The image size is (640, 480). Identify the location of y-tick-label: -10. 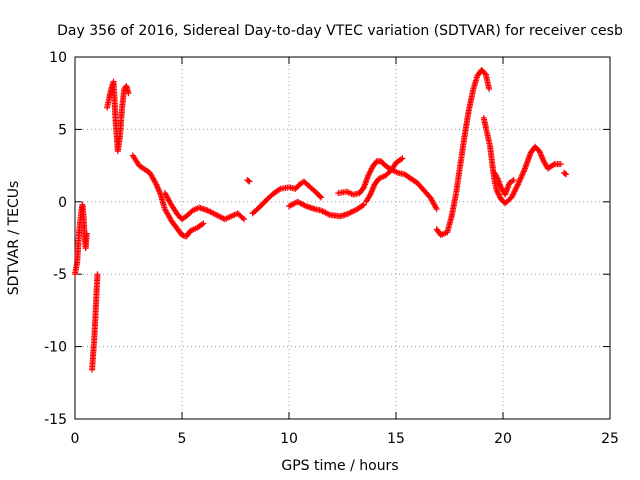
(55, 348).